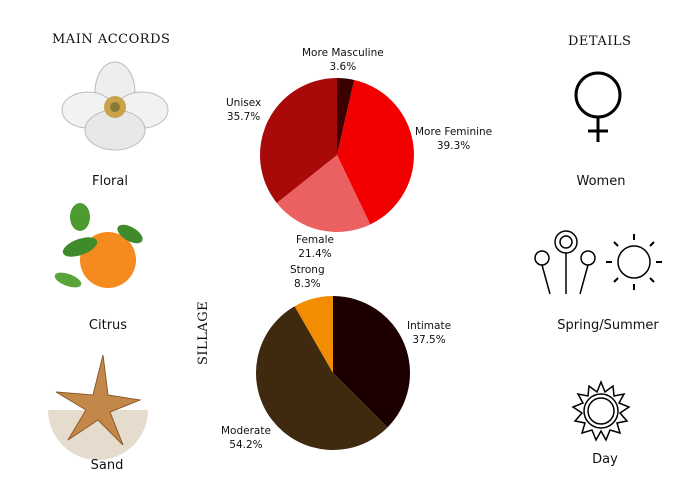 The height and width of the screenshot is (500, 700). Describe the element at coordinates (108, 325) in the screenshot. I see `accord-label-citrus: Citrus` at that location.